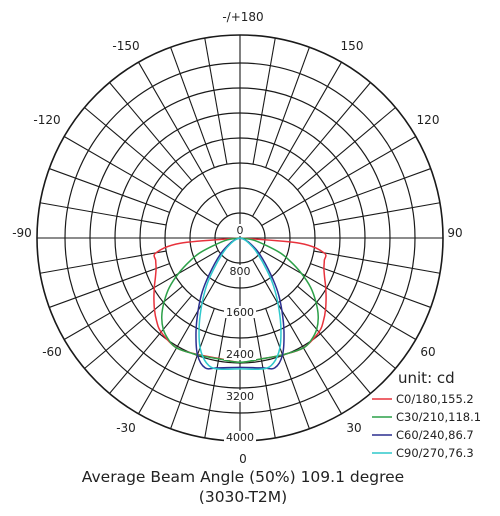  I want to click on radial-tick-label: 4000, so click(240, 437).